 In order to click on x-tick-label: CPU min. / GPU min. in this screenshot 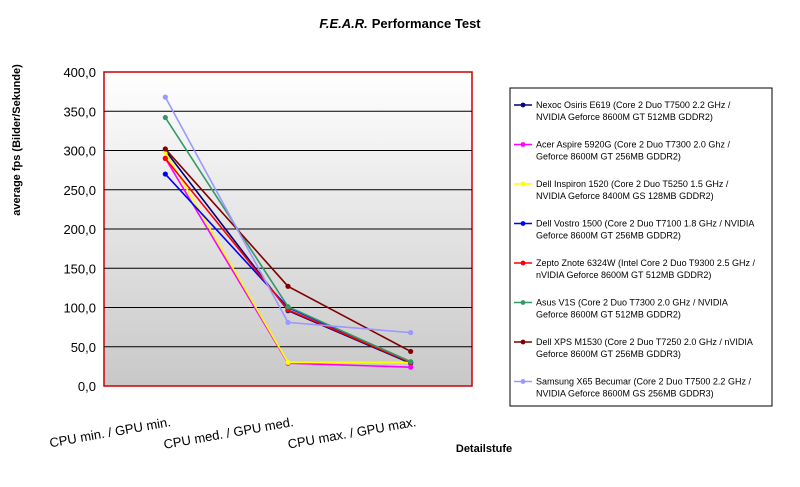, I will do `click(110, 432)`.